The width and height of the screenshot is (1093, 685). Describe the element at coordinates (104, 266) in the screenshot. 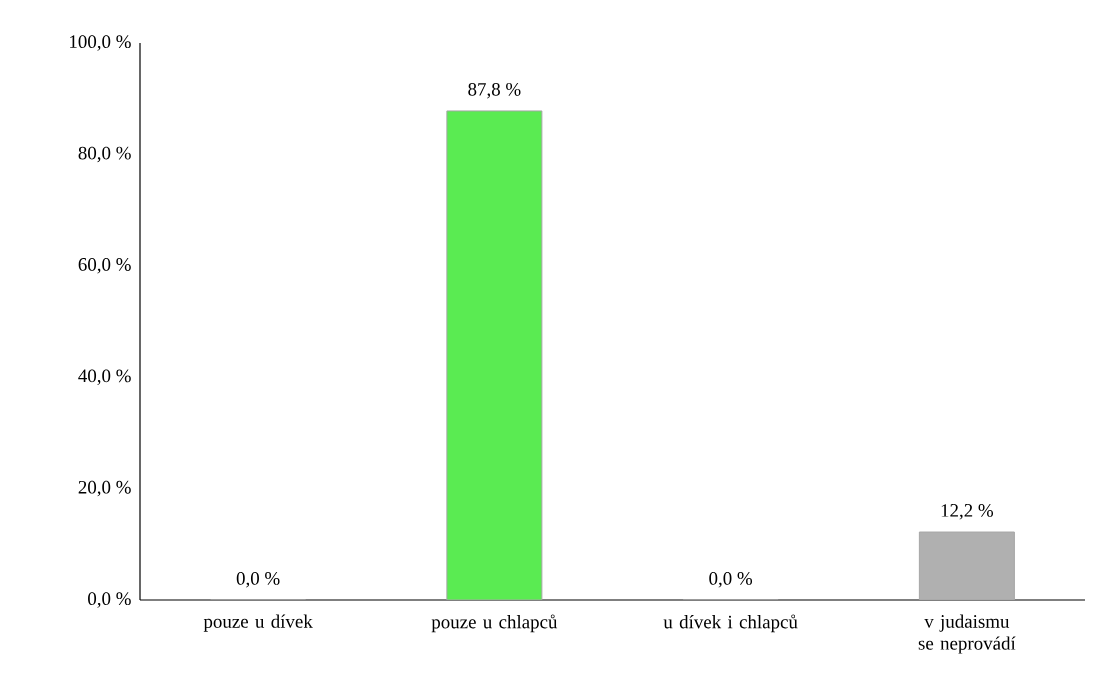

I see `y-tick-label: 60,0 %` at that location.